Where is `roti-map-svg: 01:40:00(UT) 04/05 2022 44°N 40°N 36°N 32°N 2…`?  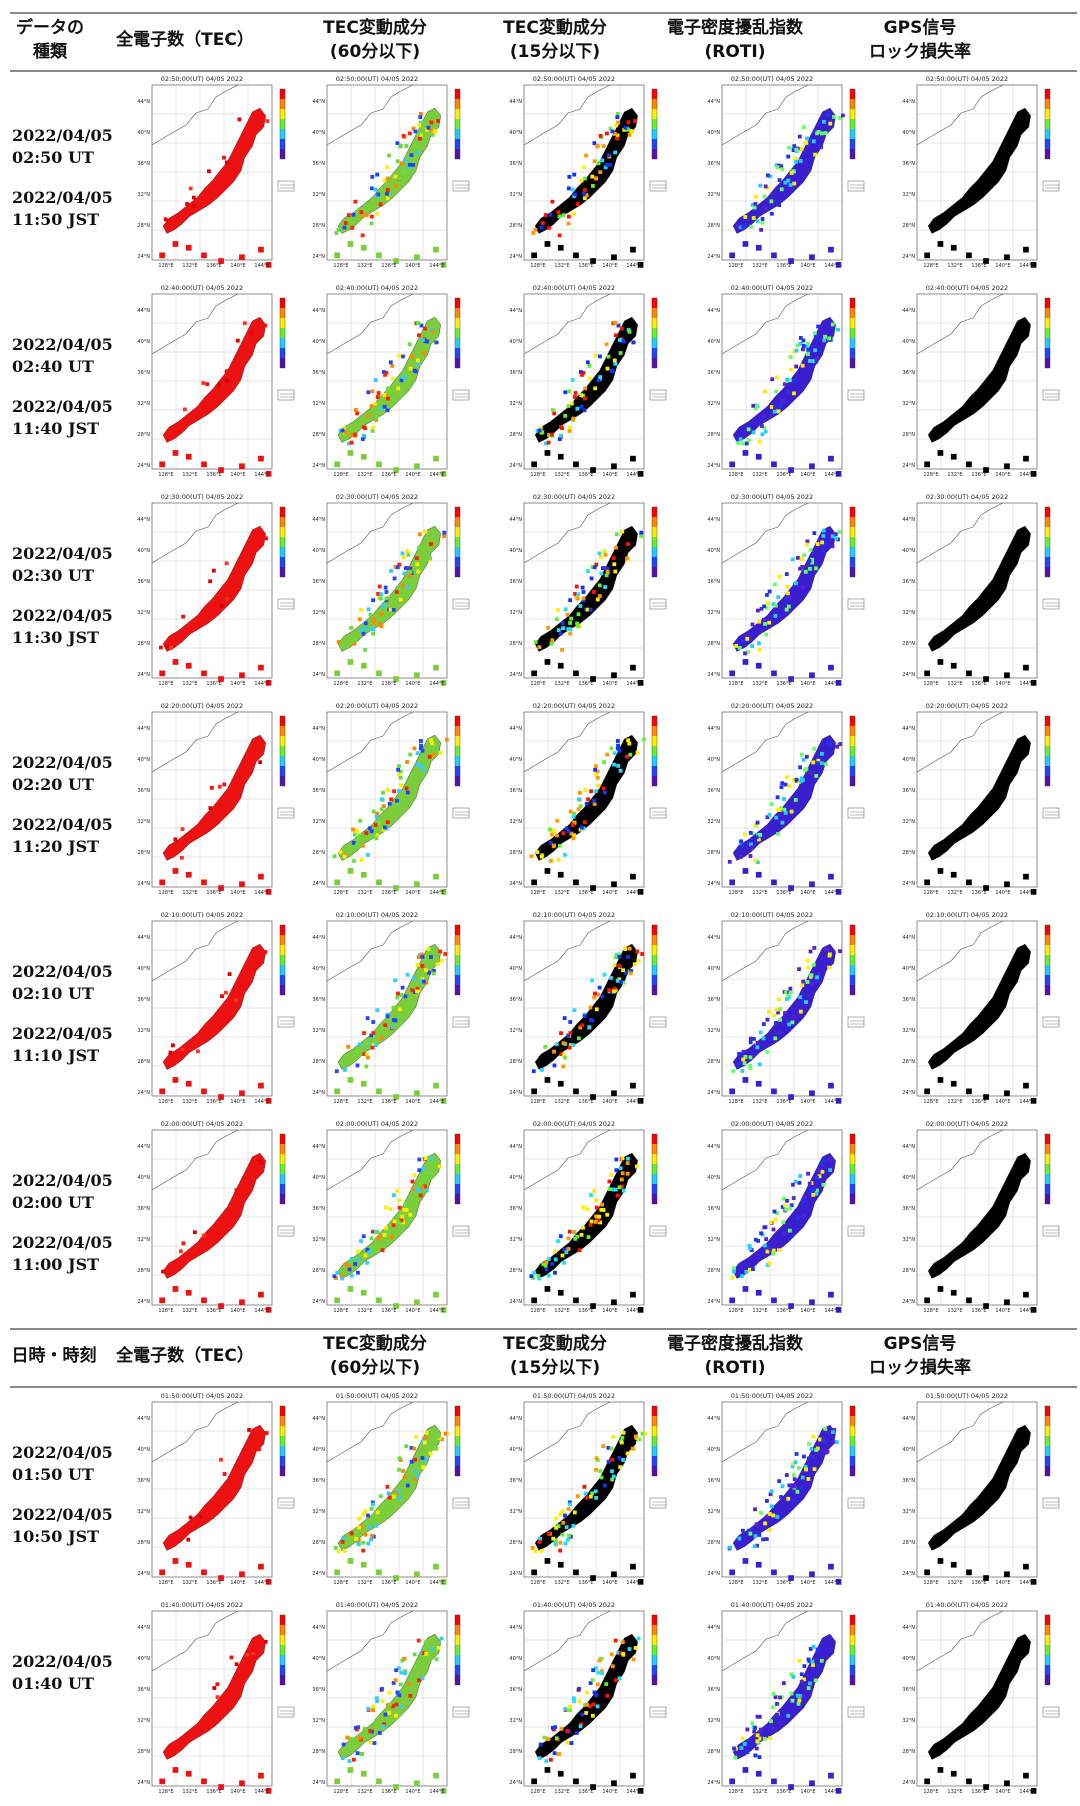 roti-map-svg: 01:40:00(UT) 04/05 2022 44°N 40°N 36°N 32°N 2… is located at coordinates (786, 1698).